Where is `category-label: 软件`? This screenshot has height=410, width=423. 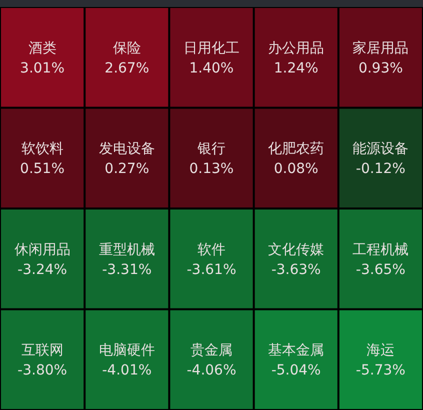 category-label: 软件 is located at coordinates (212, 250).